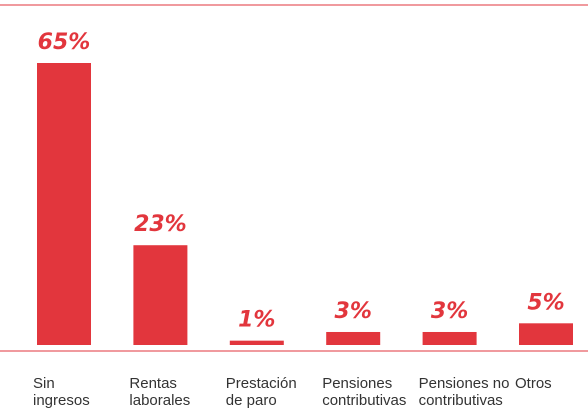  I want to click on x-tick-label-line: laborales, so click(159, 400).